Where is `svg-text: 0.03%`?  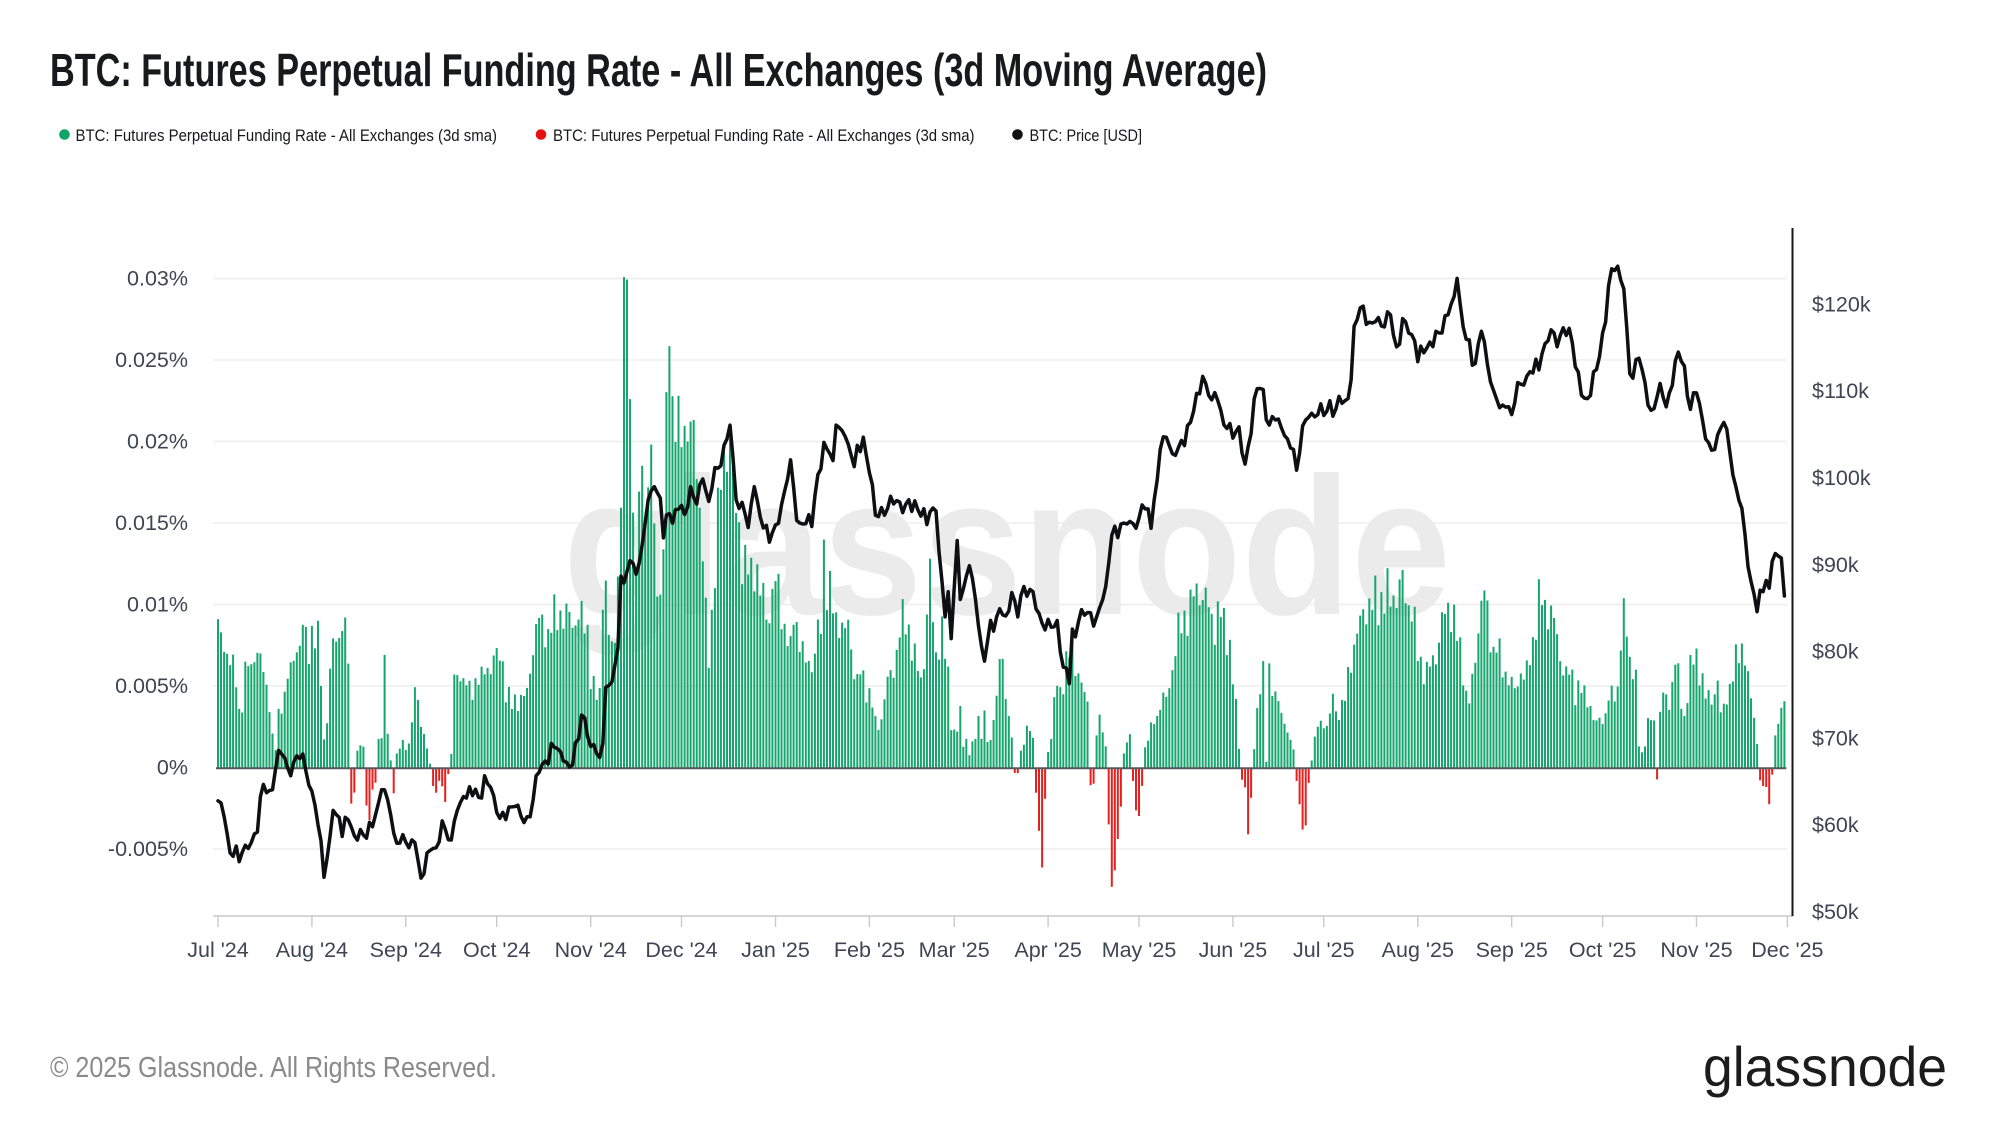
svg-text: 0.03% is located at coordinates (157, 279).